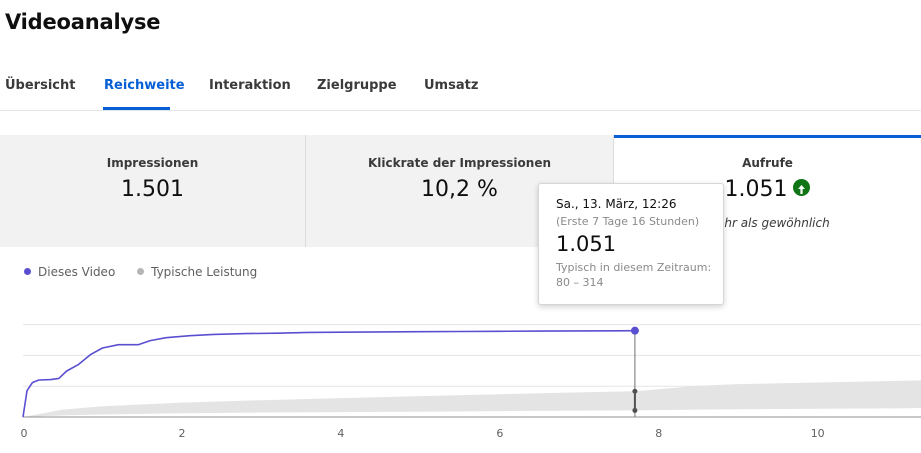 The width and height of the screenshot is (921, 453). I want to click on tab-overview: Übersicht, so click(40, 85).